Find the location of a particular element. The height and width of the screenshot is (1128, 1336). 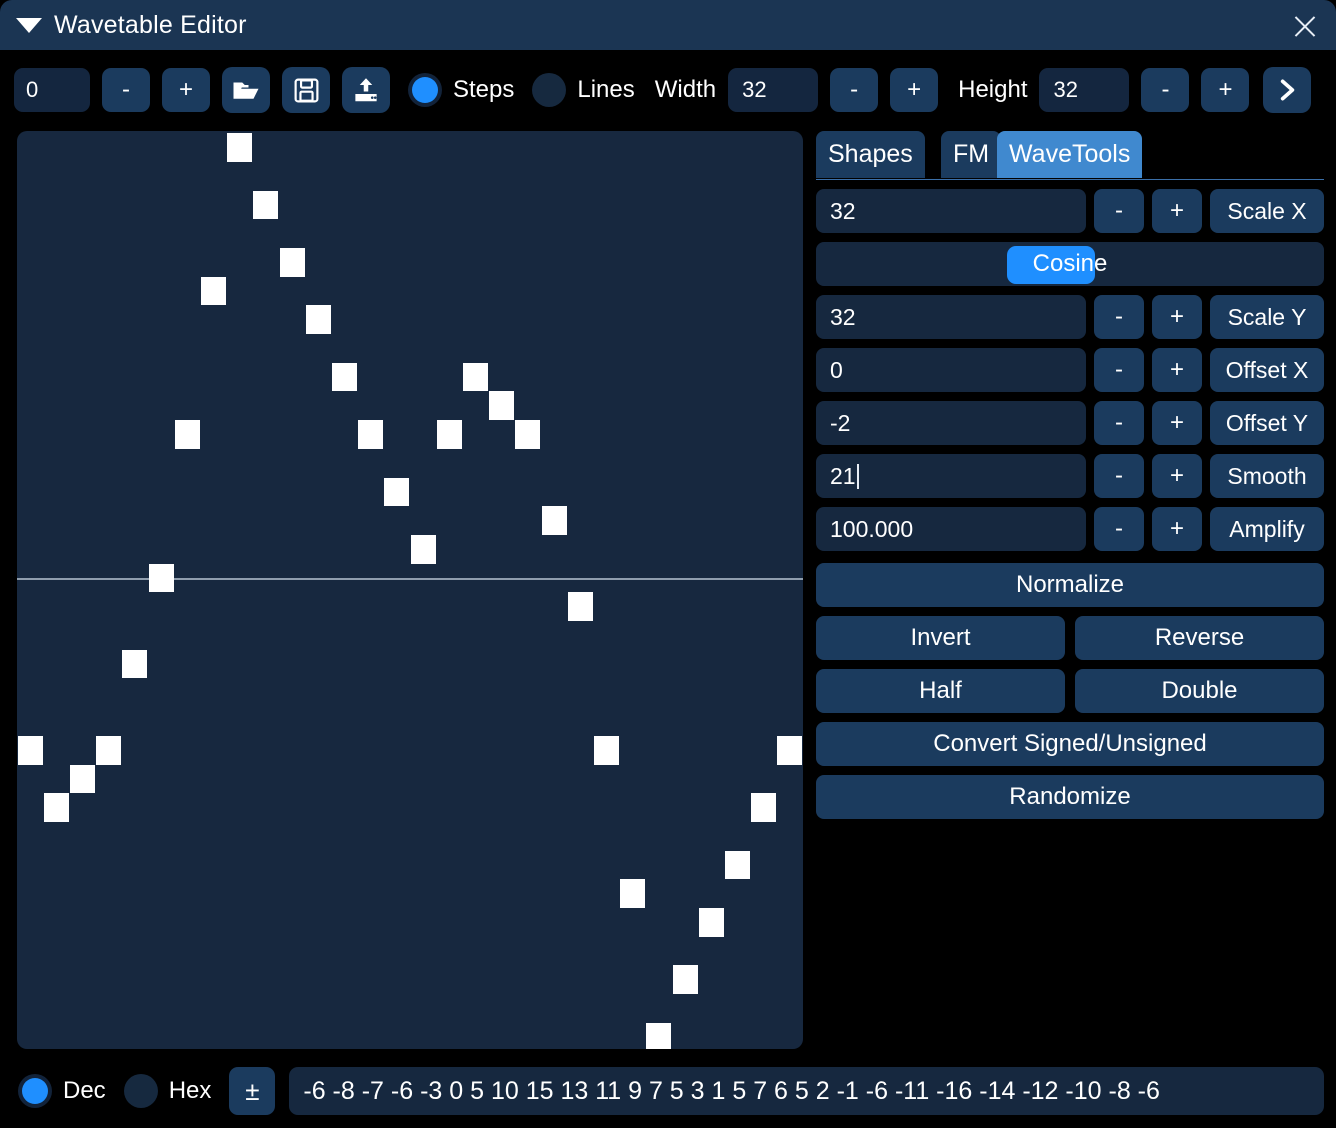

signed-toggle-button: ± is located at coordinates (252, 1091).